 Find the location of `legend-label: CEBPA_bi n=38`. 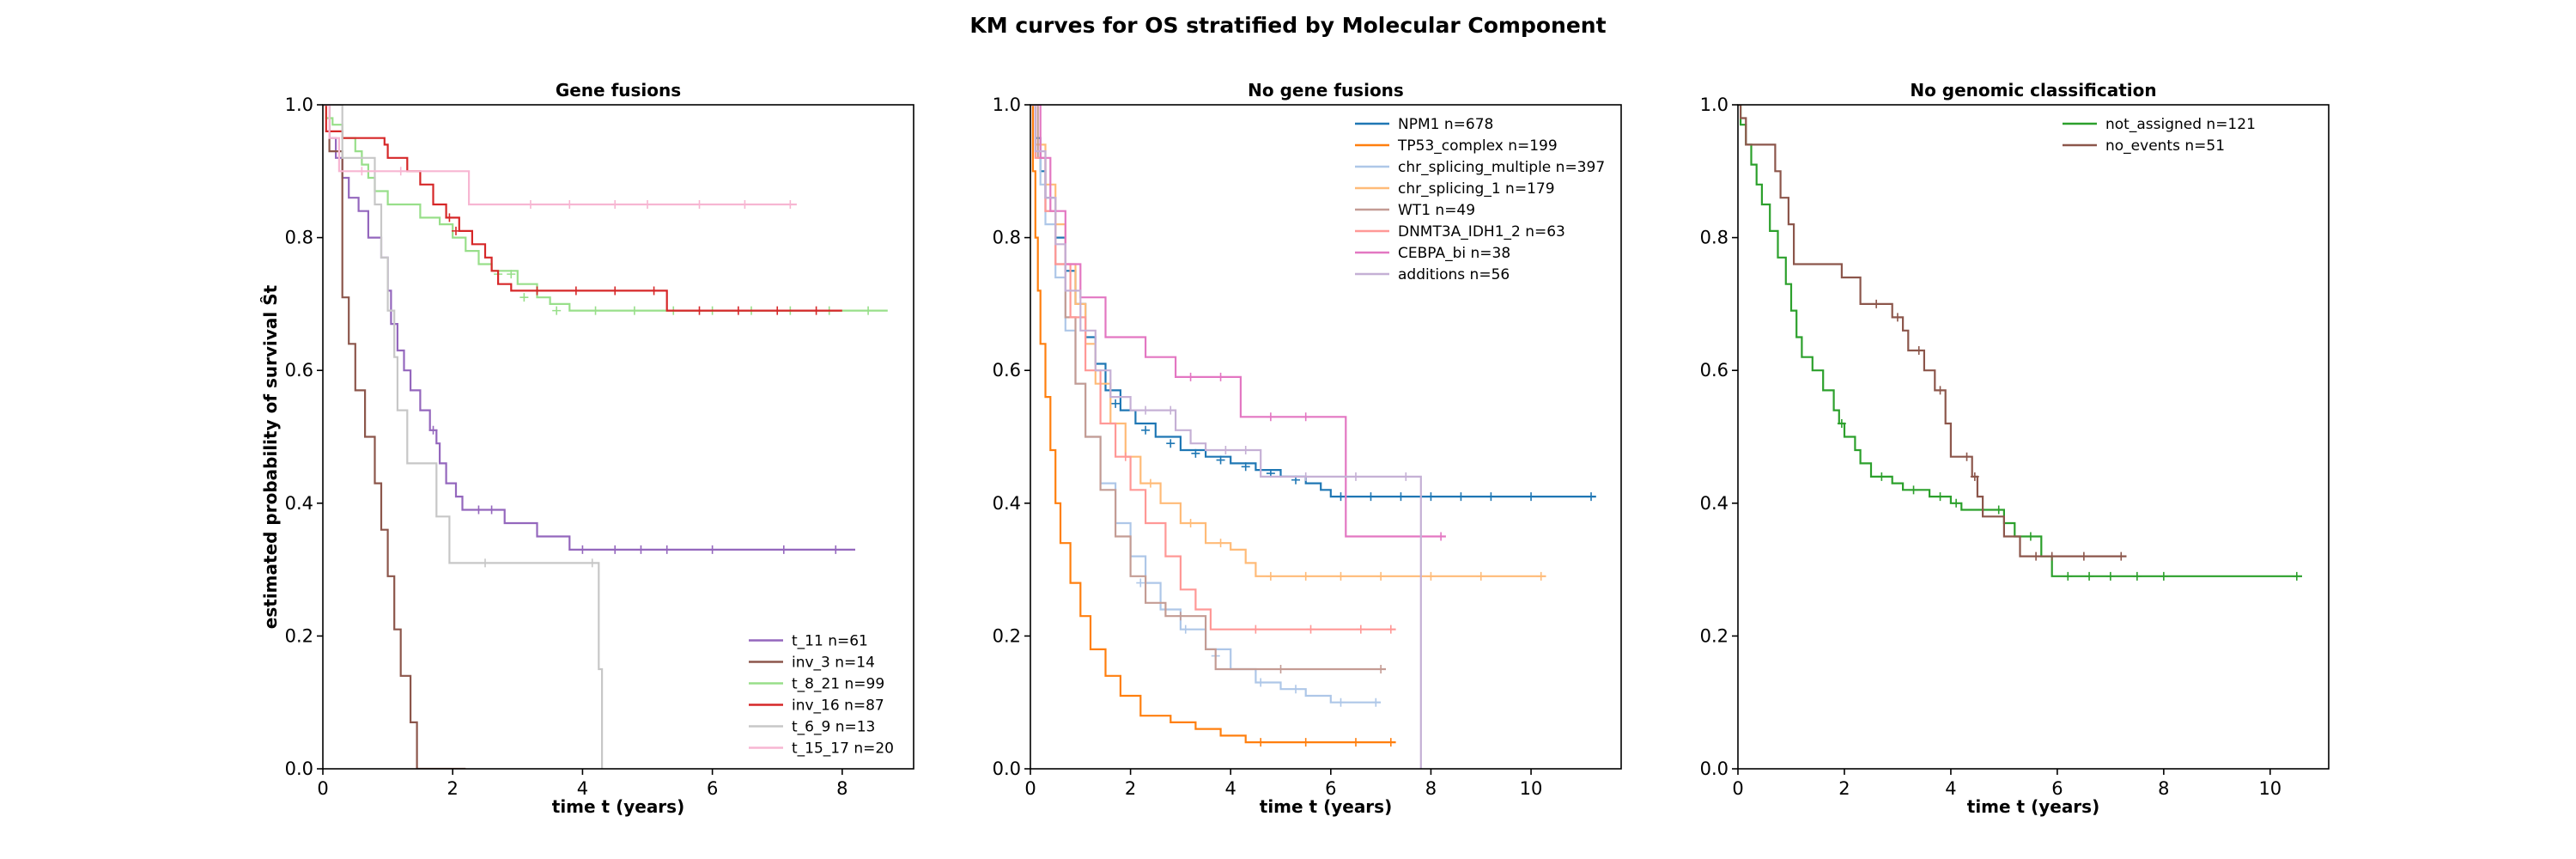

legend-label: CEBPA_bi n=38 is located at coordinates (1454, 254).